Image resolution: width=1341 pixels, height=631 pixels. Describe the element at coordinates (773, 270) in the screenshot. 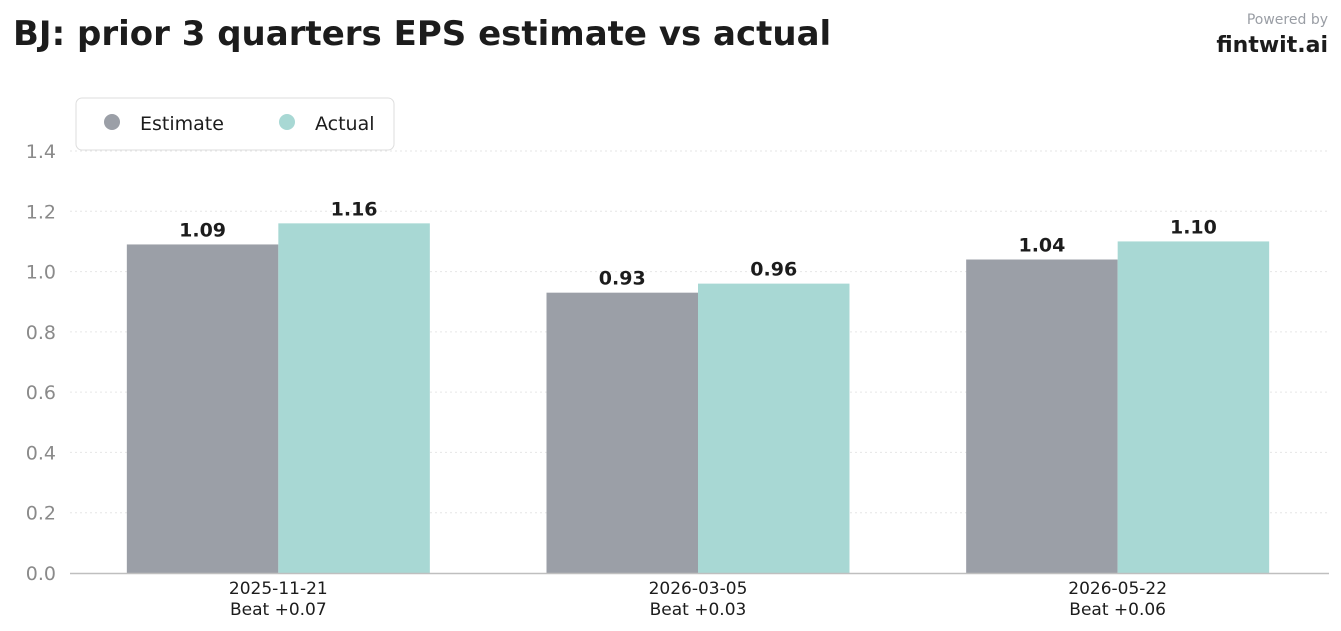

I see `bar-value-label: 0.96` at that location.